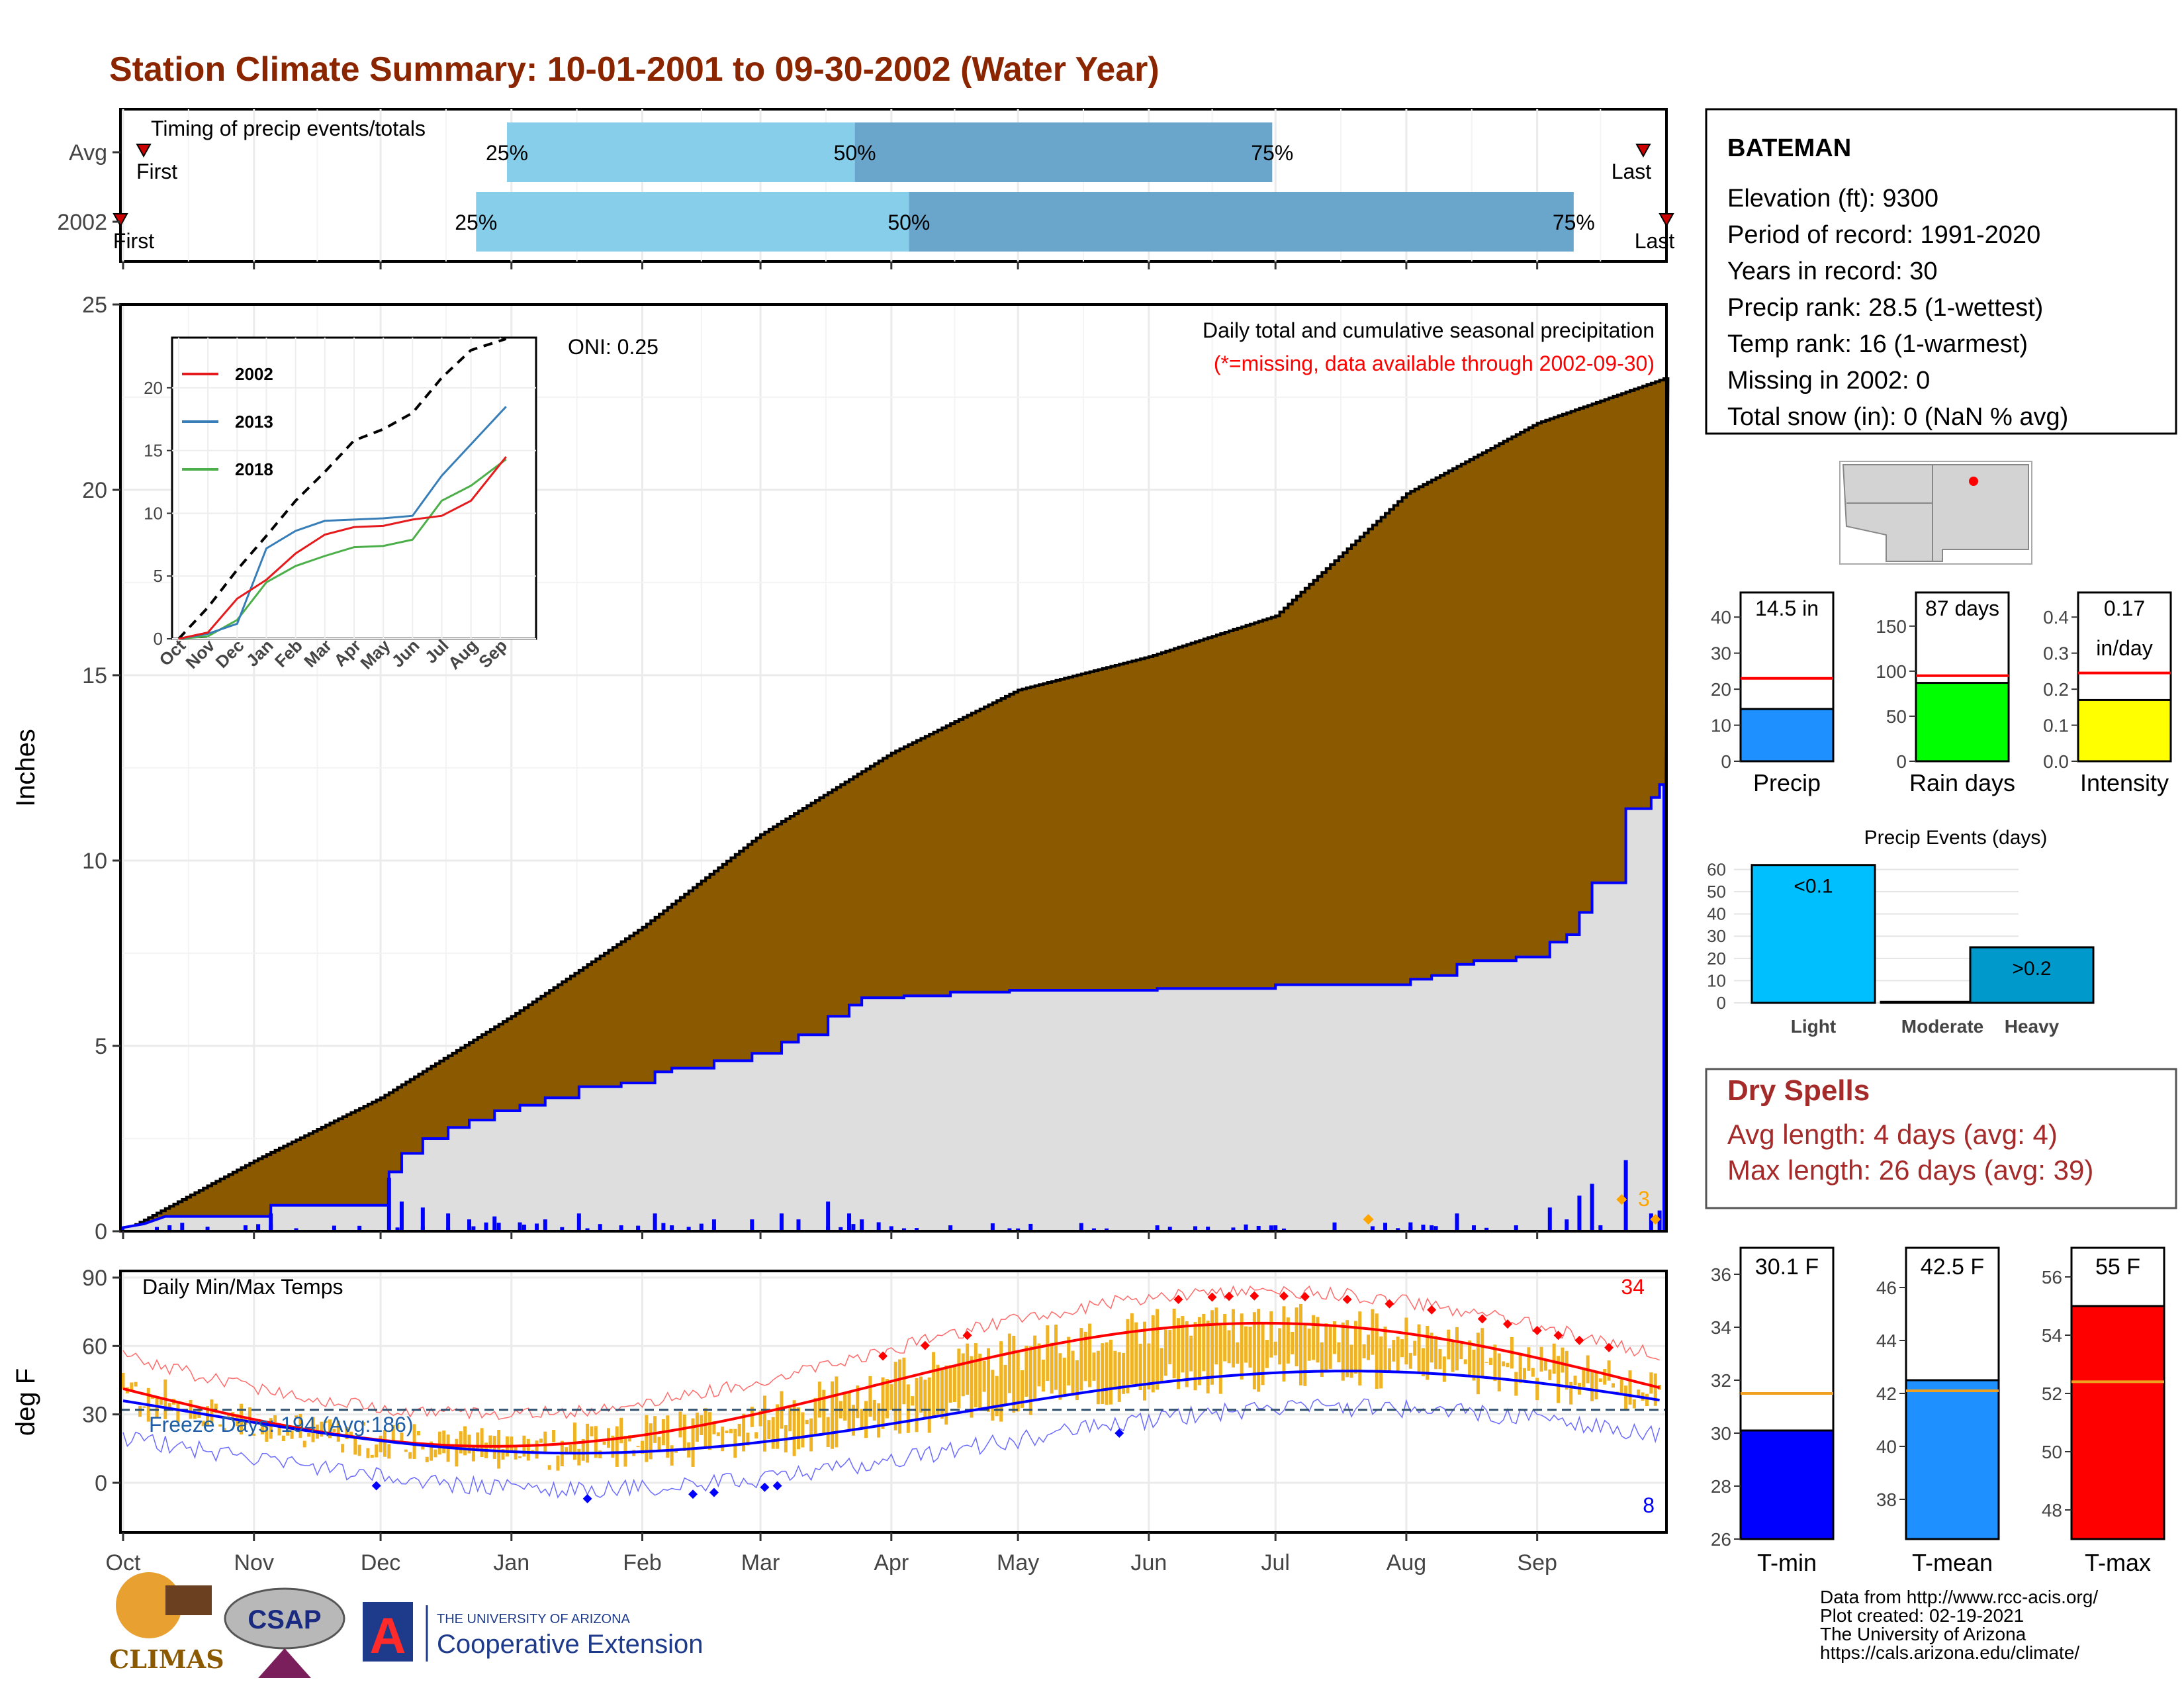 Image resolution: width=2184 pixels, height=1688 pixels. I want to click on events-y-tick-label: 40, so click(1716, 914).